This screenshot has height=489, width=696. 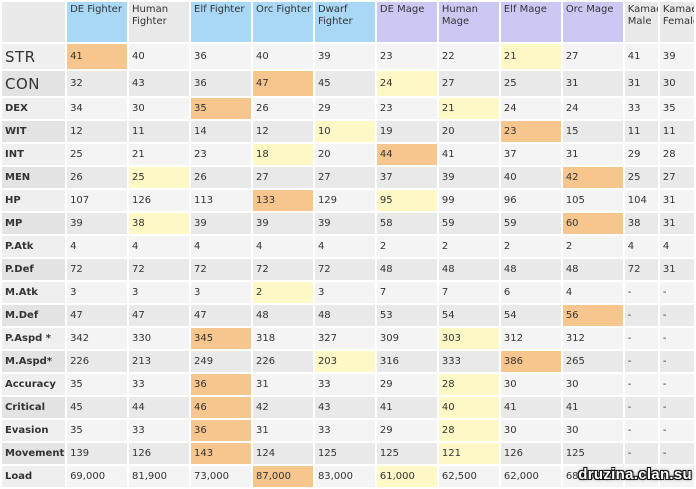 I want to click on stat-value: 99, so click(x=468, y=200).